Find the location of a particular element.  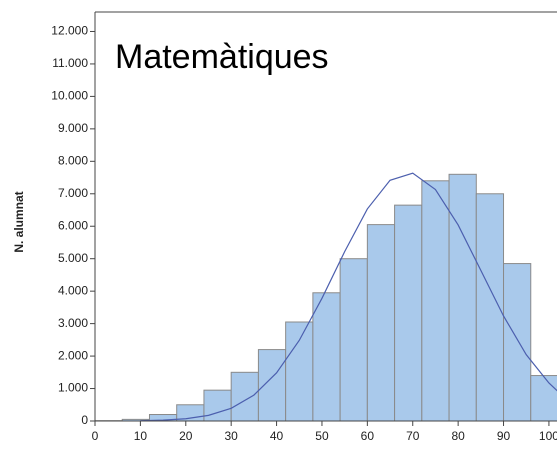

chart-title: Matemàtiques is located at coordinates (222, 57).